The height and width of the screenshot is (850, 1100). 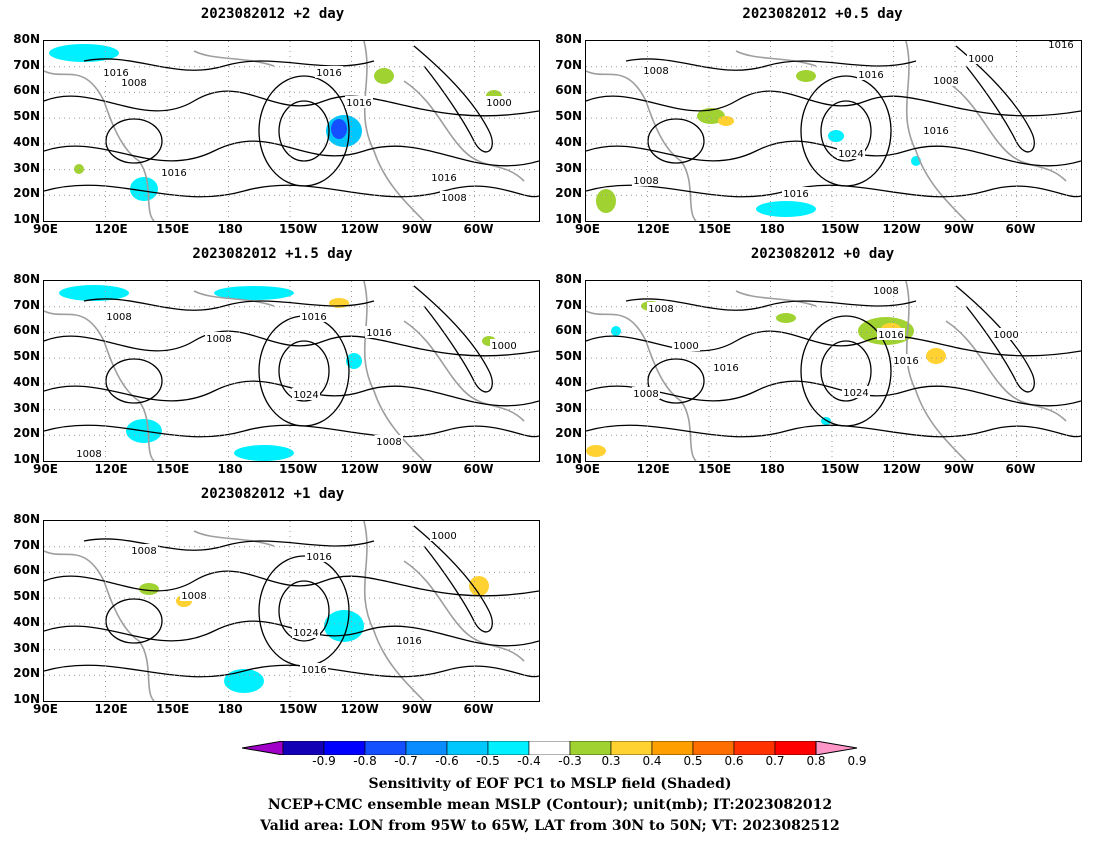 I want to click on map-canvas: 1008 1016 1000 1008 1016 1024 1008 1016 1016, so click(x=833, y=131).